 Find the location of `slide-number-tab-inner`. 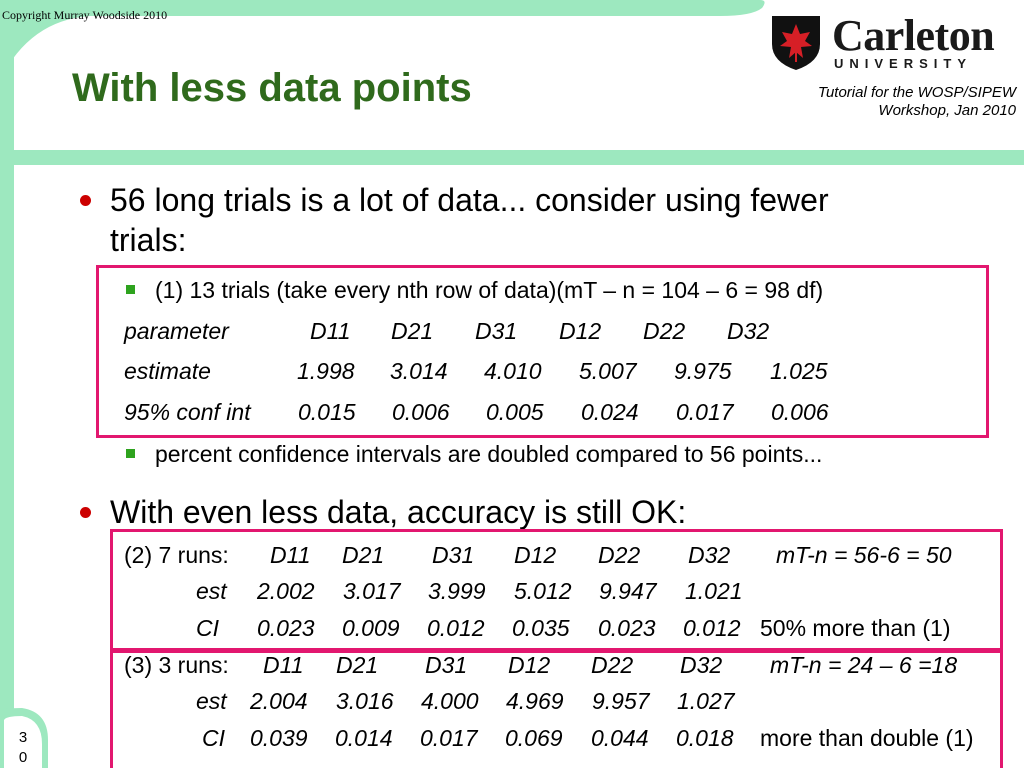

slide-number-tab-inner is located at coordinates (23, 742).